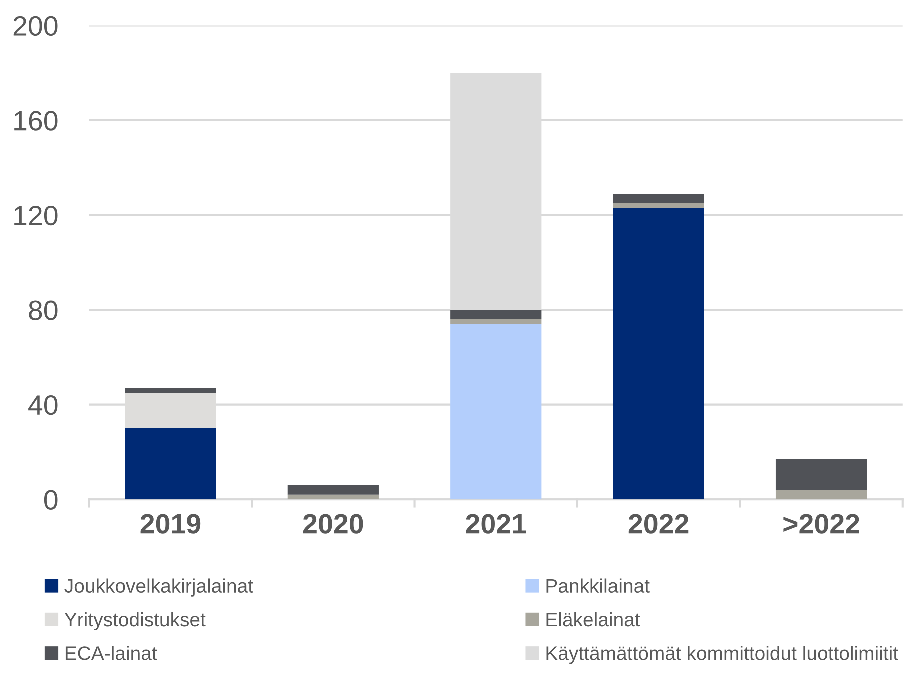 The width and height of the screenshot is (912, 677). What do you see at coordinates (36, 26) in the screenshot?
I see `y-tick-label: 200` at bounding box center [36, 26].